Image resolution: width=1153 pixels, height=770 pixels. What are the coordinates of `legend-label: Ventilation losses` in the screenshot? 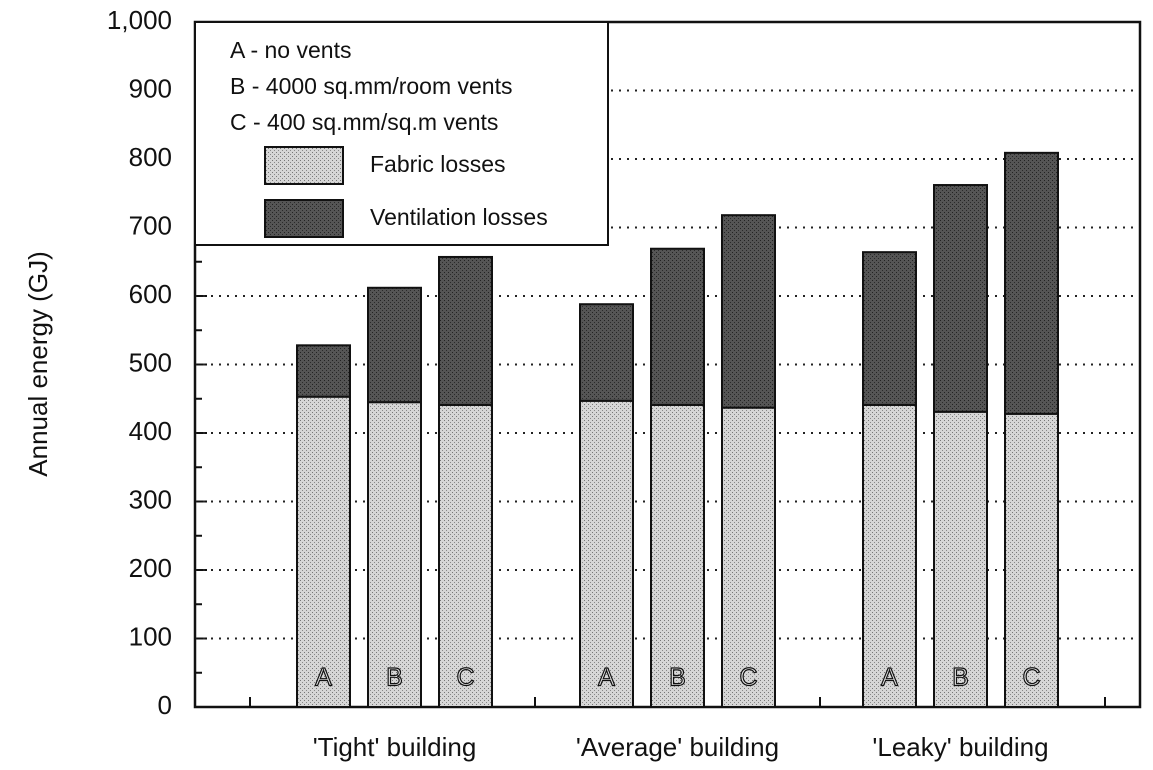 It's located at (459, 217).